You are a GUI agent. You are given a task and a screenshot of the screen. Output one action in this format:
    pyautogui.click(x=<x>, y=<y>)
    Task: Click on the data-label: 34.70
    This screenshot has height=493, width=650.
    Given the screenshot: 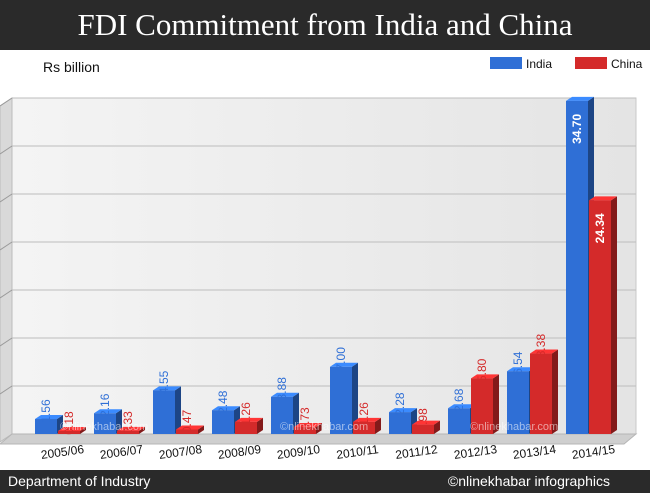 What is the action you would take?
    pyautogui.click(x=577, y=129)
    